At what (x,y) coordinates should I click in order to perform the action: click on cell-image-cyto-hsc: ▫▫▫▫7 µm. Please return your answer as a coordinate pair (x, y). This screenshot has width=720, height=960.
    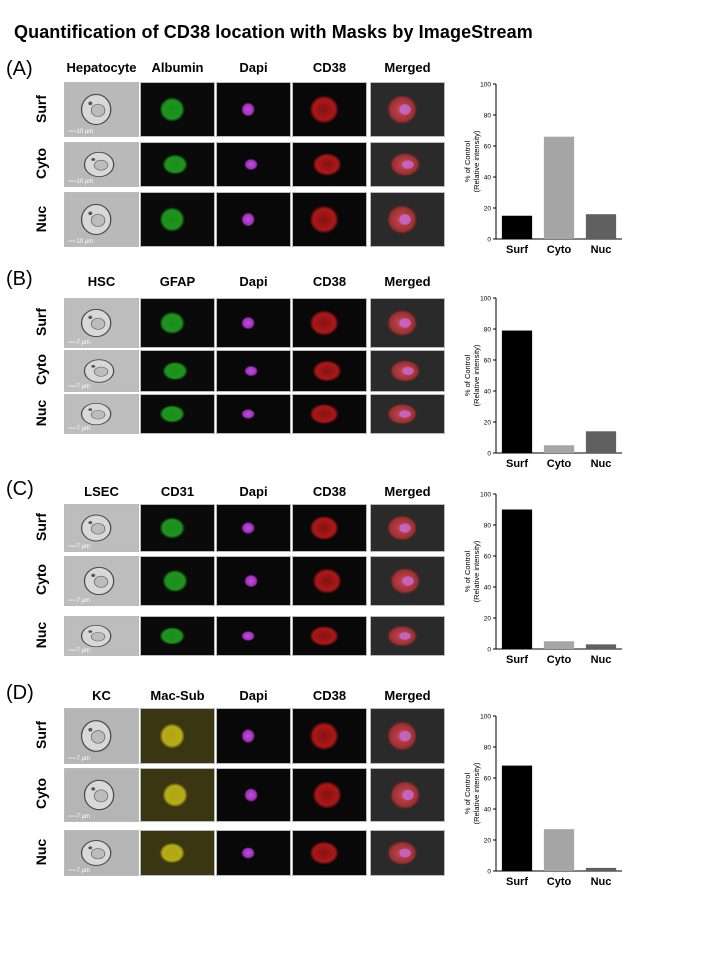
    Looking at the image, I should click on (101, 371).